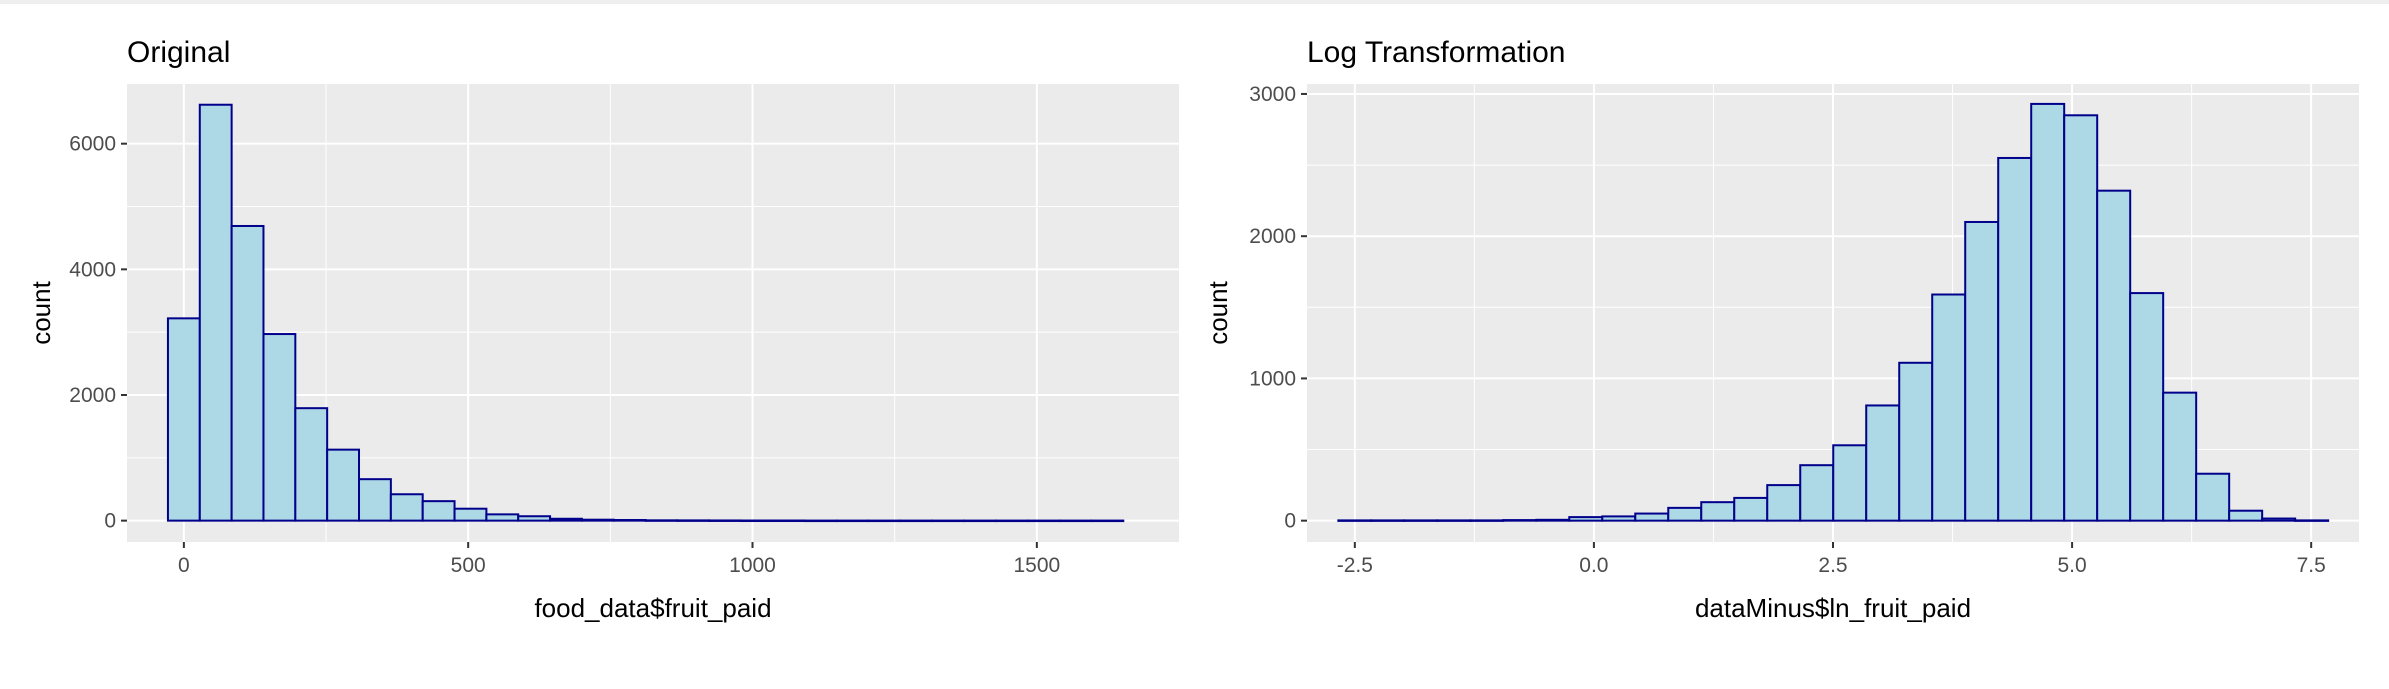 This screenshot has height=689, width=2389. What do you see at coordinates (1272, 94) in the screenshot?
I see `y-tick-label: 3000` at bounding box center [1272, 94].